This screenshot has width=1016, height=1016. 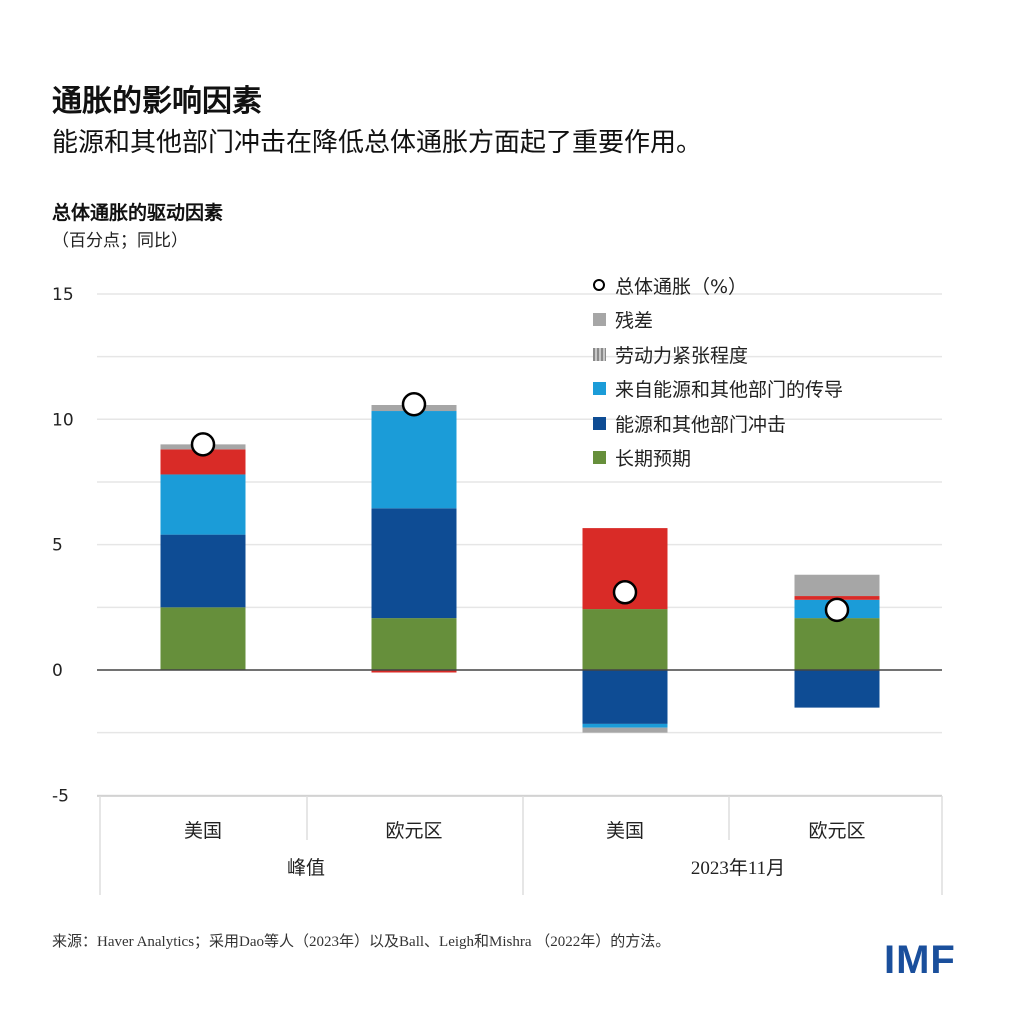 I want to click on legend-circle-swatch, so click(x=599, y=285).